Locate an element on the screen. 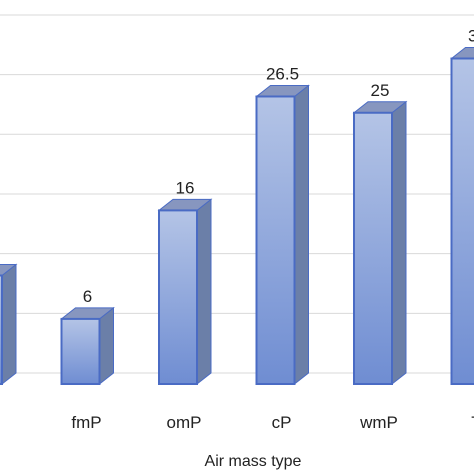  x-tick-label: omP is located at coordinates (184, 422).